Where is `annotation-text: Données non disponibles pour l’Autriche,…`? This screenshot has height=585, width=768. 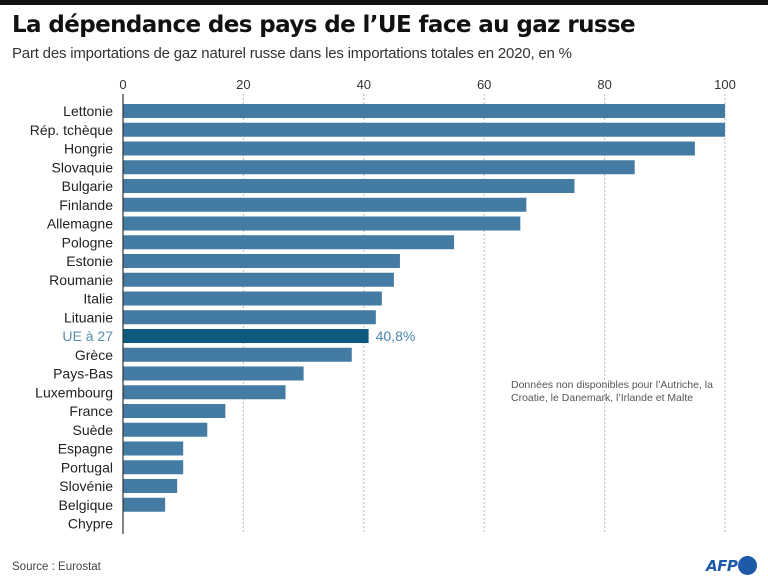 annotation-text: Données non disponibles pour l’Autriche,… is located at coordinates (612, 391).